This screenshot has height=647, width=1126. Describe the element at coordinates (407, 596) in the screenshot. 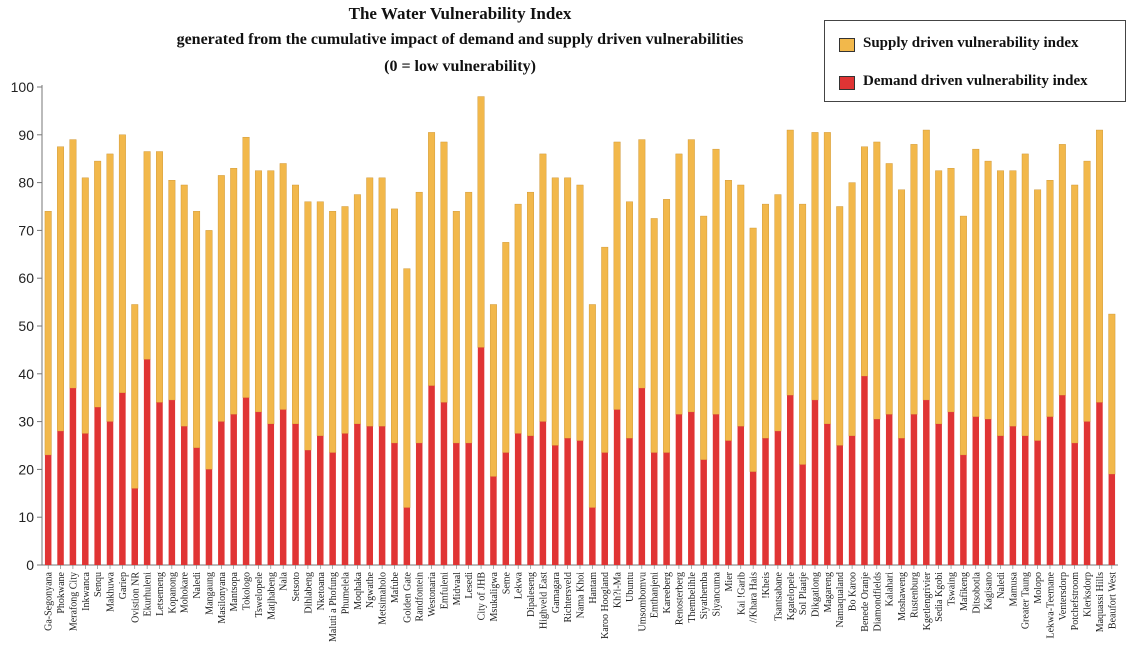

I see `x-tick-label: Golden Gate` at that location.